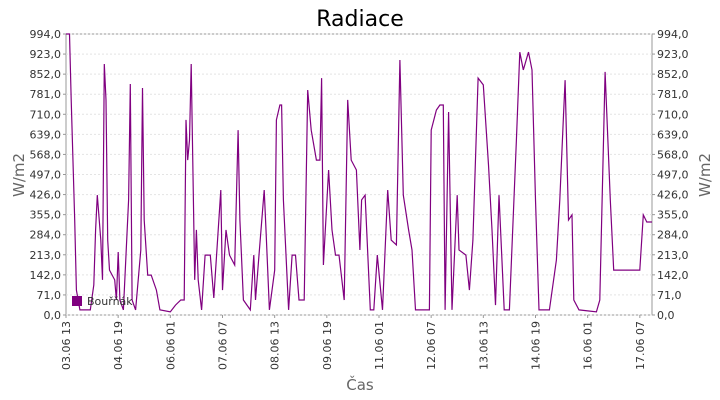  Describe the element at coordinates (673, 215) in the screenshot. I see `y2-tick-label: 355,0` at that location.